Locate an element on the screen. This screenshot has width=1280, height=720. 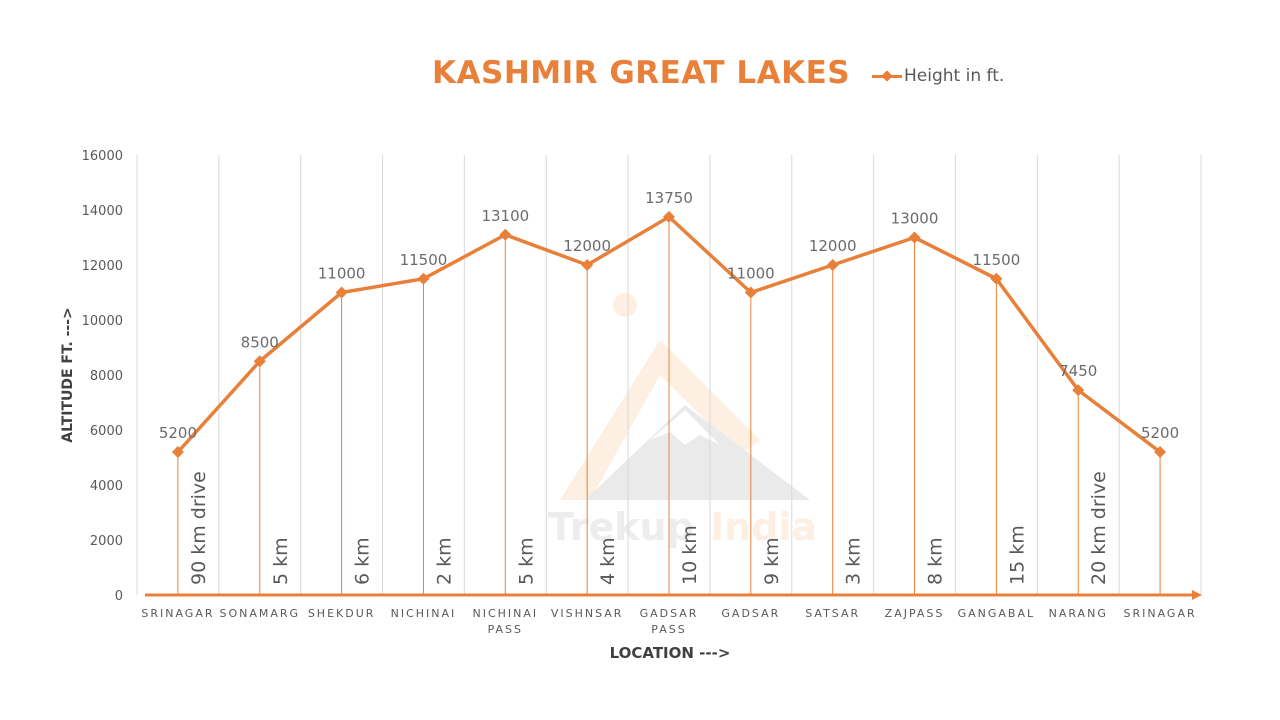
x-axis-title: LOCATION ---> is located at coordinates (670, 653).